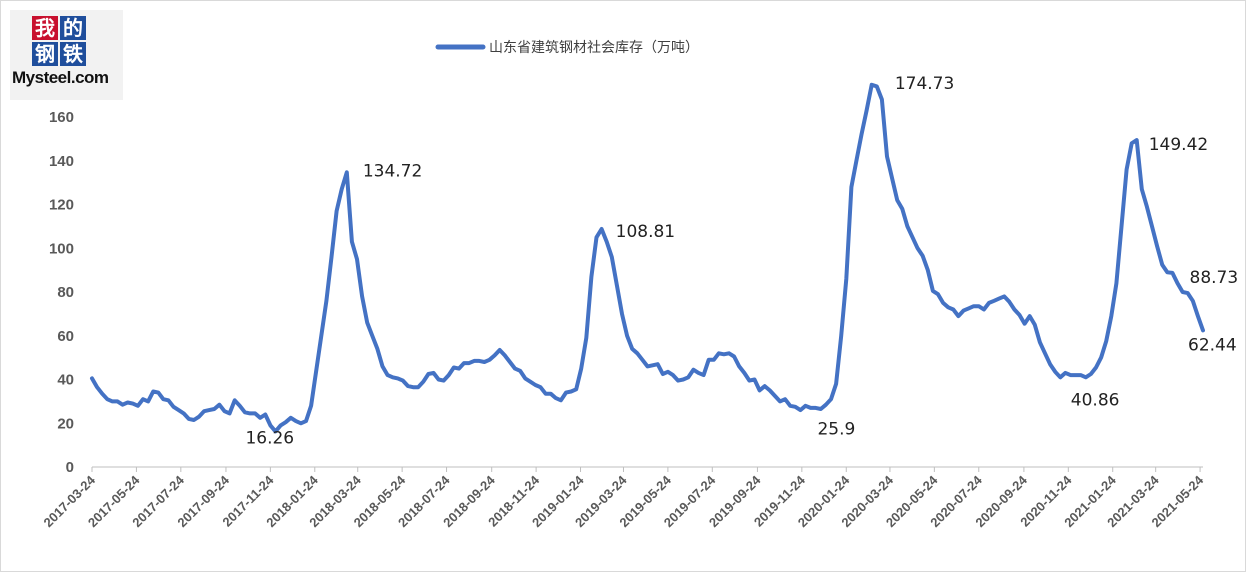 This screenshot has width=1247, height=573. I want to click on data-label: 16.26, so click(269, 438).